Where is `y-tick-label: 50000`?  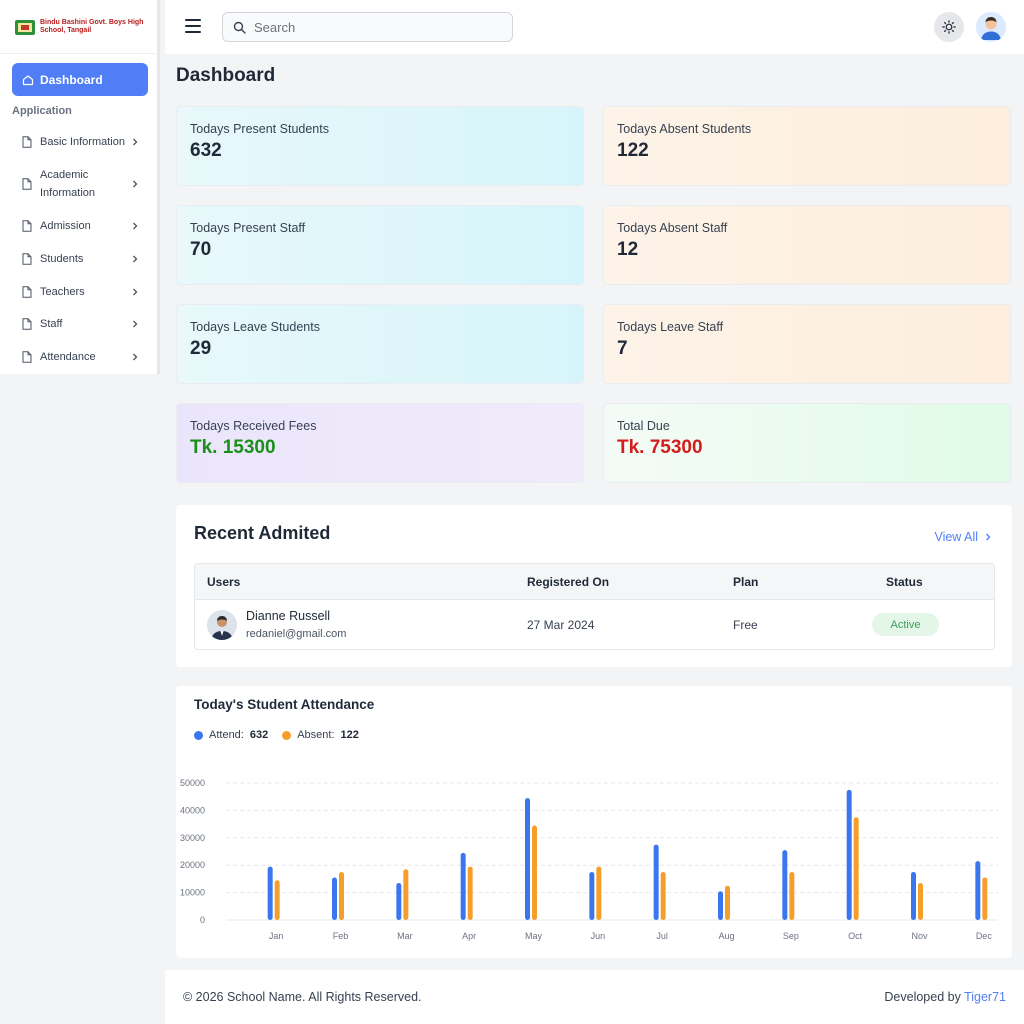
y-tick-label: 50000 is located at coordinates (192, 783).